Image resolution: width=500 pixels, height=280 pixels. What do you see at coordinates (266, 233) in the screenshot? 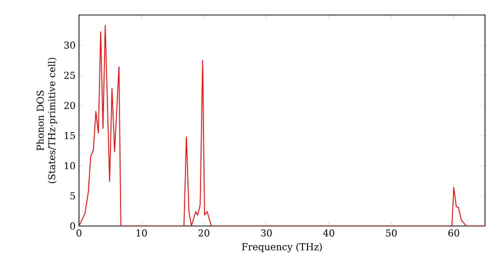
I see `x-tick-label: 30` at bounding box center [266, 233].